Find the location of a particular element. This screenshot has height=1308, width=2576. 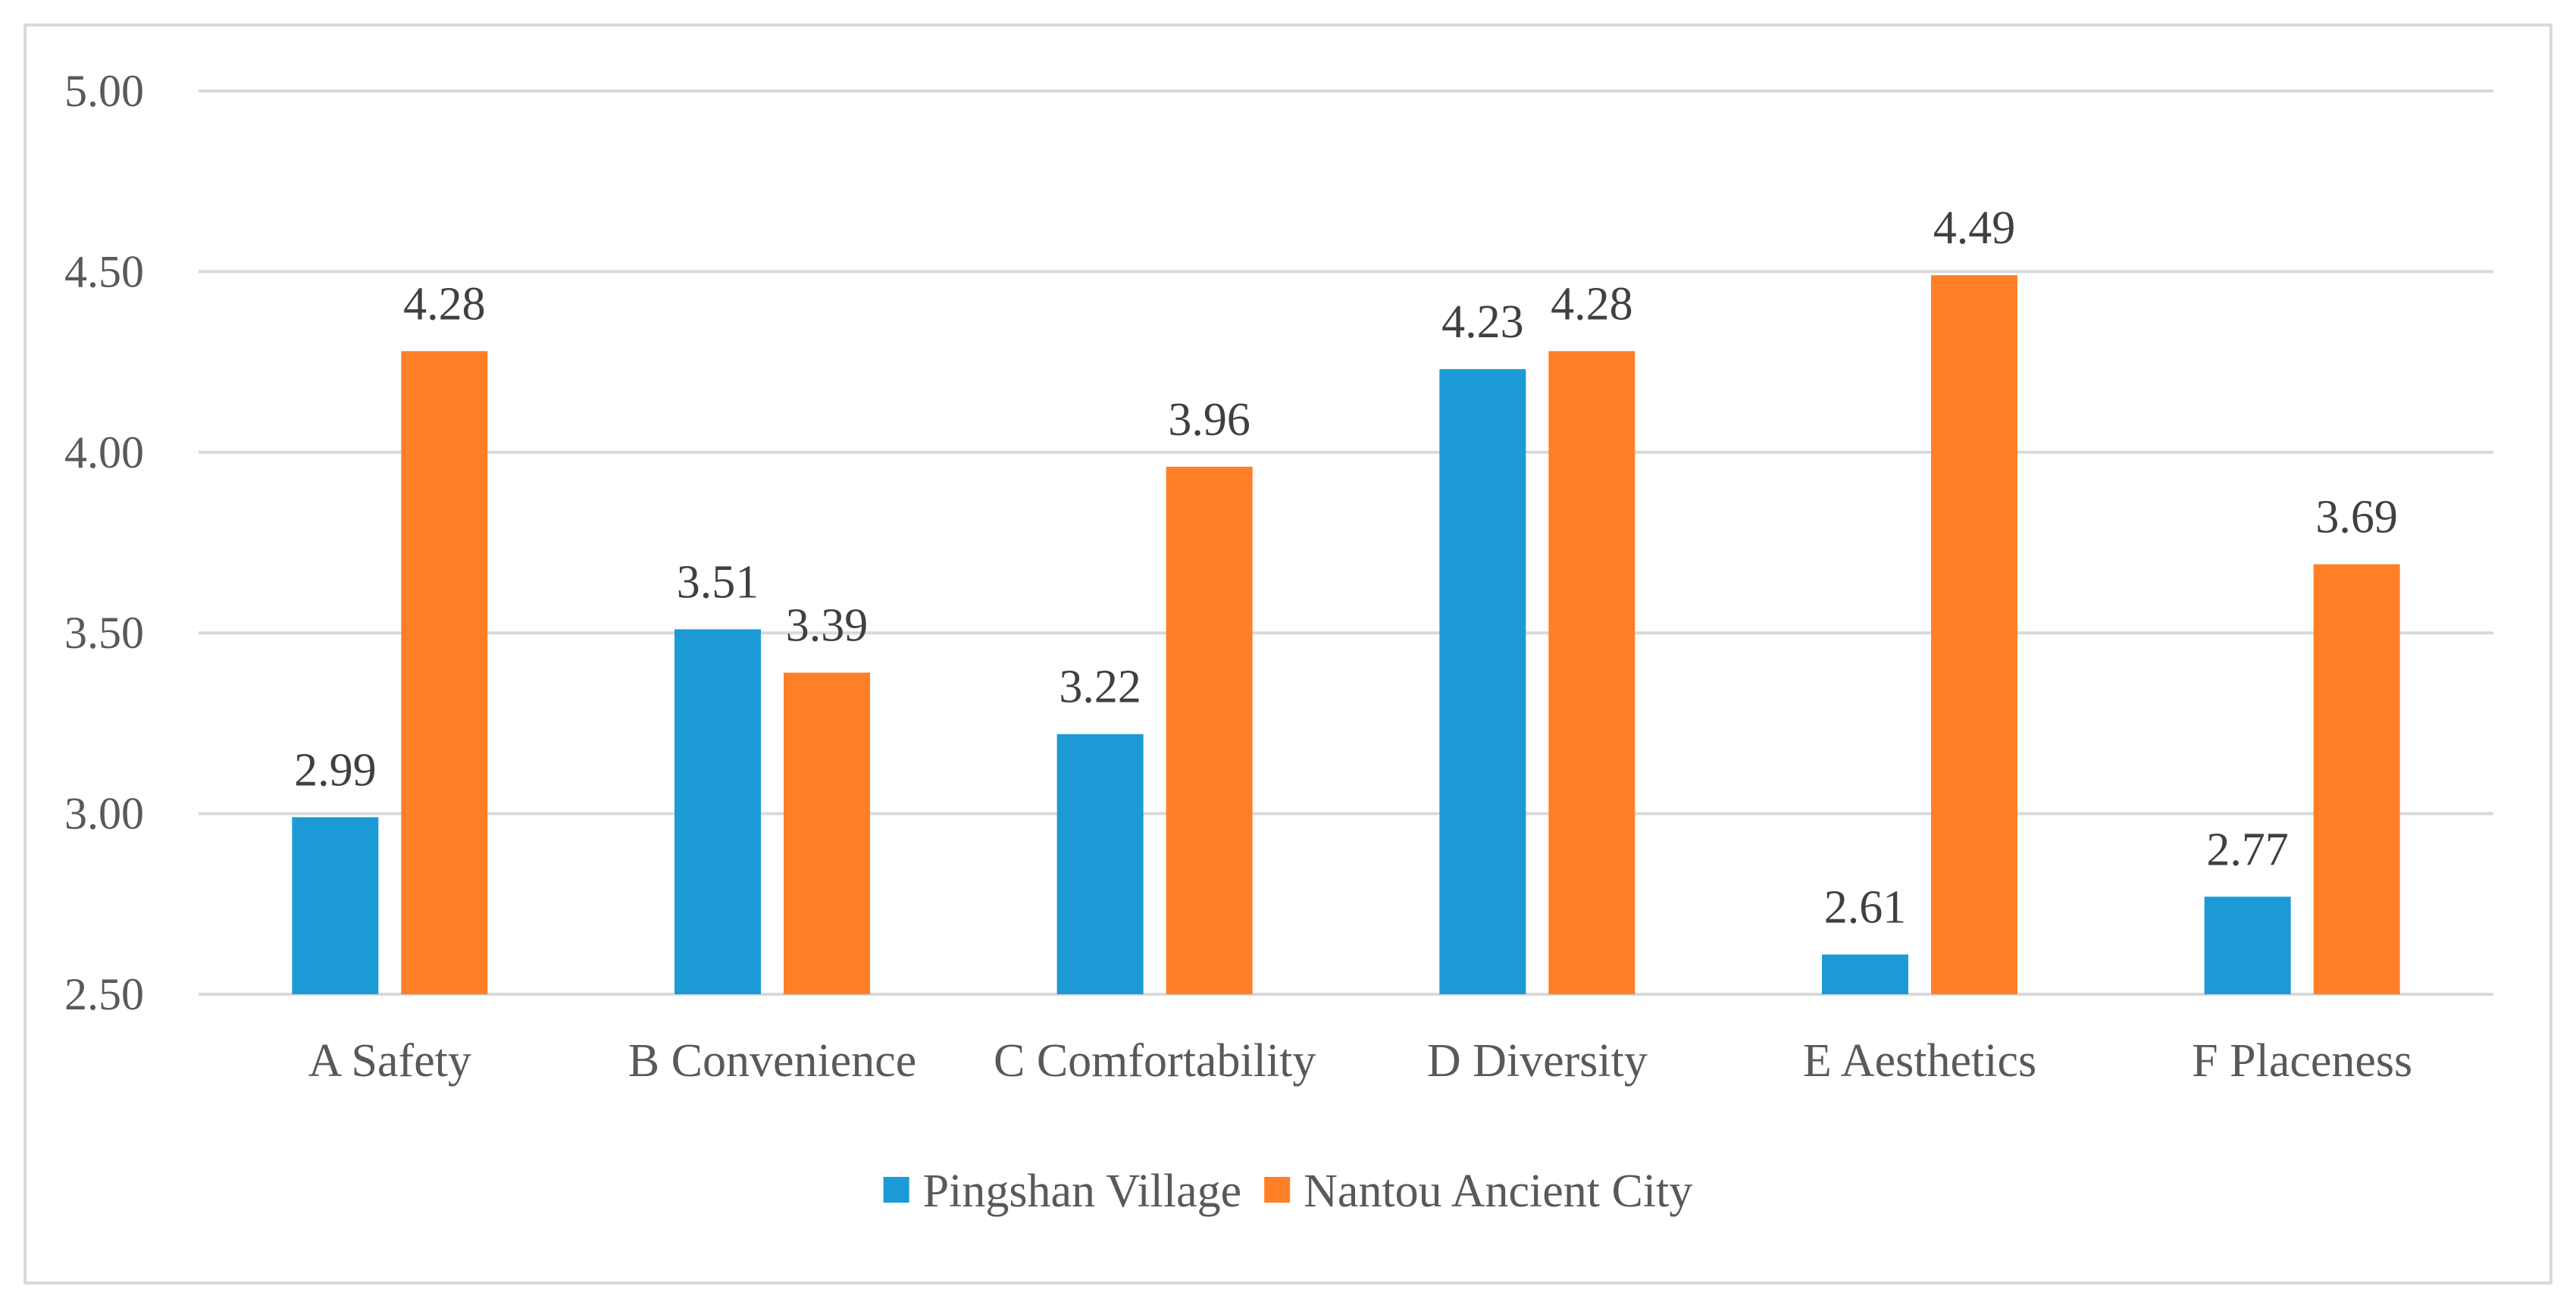

x-category-label: F Placeness is located at coordinates (2302, 1061).